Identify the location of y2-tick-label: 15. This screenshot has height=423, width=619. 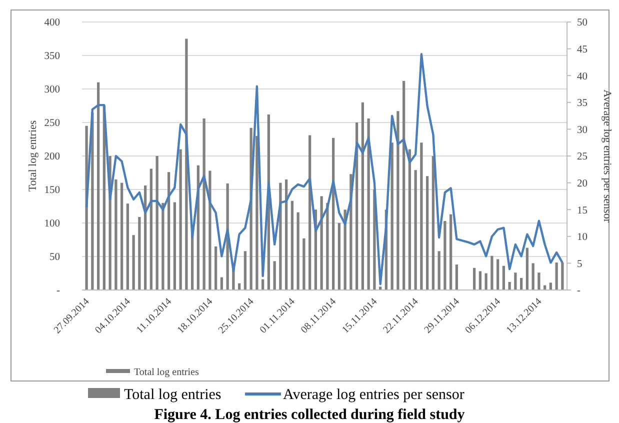
(582, 210).